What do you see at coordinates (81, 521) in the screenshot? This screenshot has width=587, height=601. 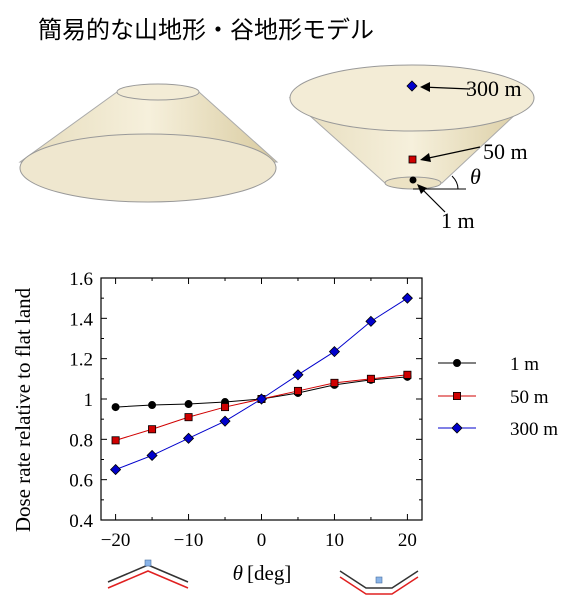 I see `y-tick-label: 0.4` at bounding box center [81, 521].